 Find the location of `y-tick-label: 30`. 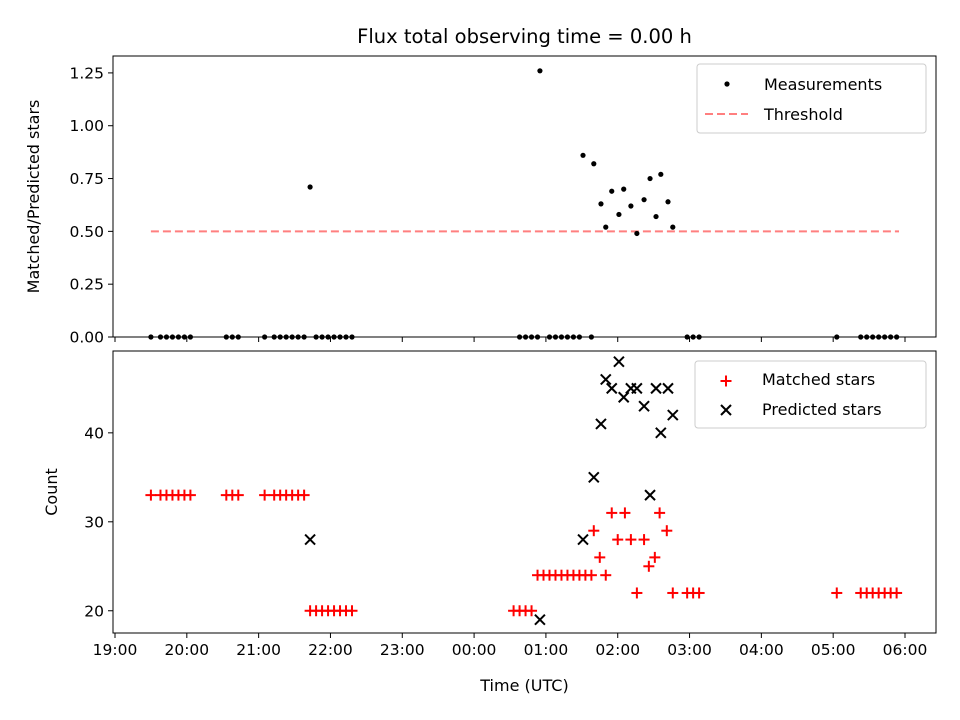

y-tick-label: 30 is located at coordinates (94, 522).